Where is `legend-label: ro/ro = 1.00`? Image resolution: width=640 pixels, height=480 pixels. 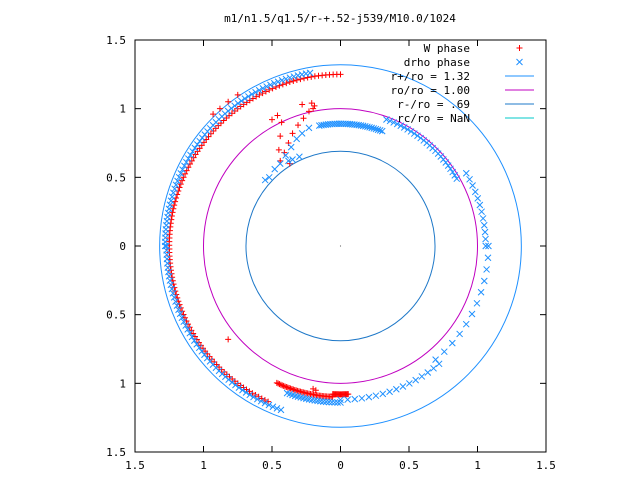
legend-label: ro/ro = 1.00 is located at coordinates (430, 90).